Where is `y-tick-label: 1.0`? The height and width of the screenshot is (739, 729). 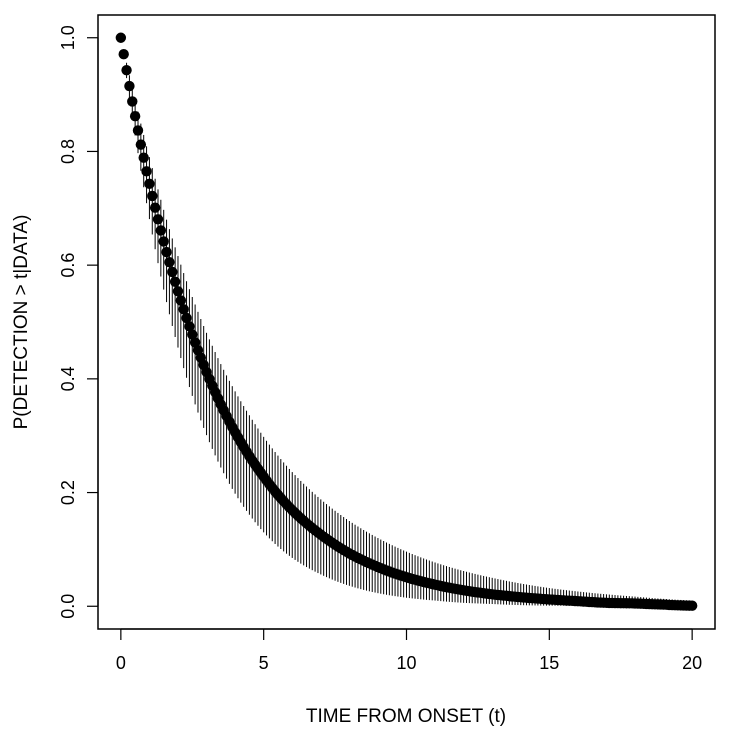
y-tick-label: 1.0 is located at coordinates (68, 37).